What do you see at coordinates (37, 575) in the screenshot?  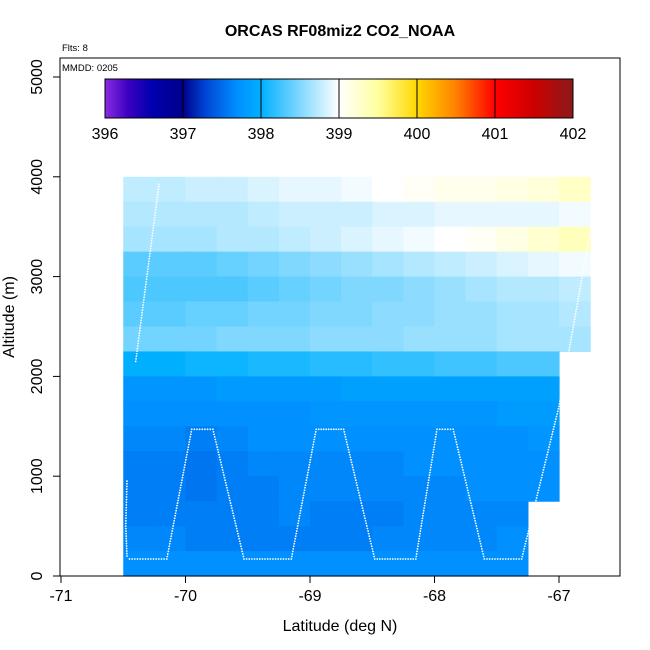 I see `y-tick-label: 0` at bounding box center [37, 575].